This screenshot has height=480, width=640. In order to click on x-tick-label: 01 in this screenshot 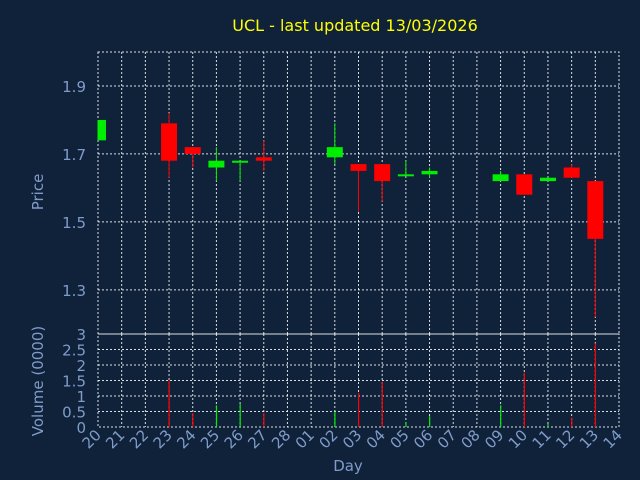, I will do `click(305, 439)`.